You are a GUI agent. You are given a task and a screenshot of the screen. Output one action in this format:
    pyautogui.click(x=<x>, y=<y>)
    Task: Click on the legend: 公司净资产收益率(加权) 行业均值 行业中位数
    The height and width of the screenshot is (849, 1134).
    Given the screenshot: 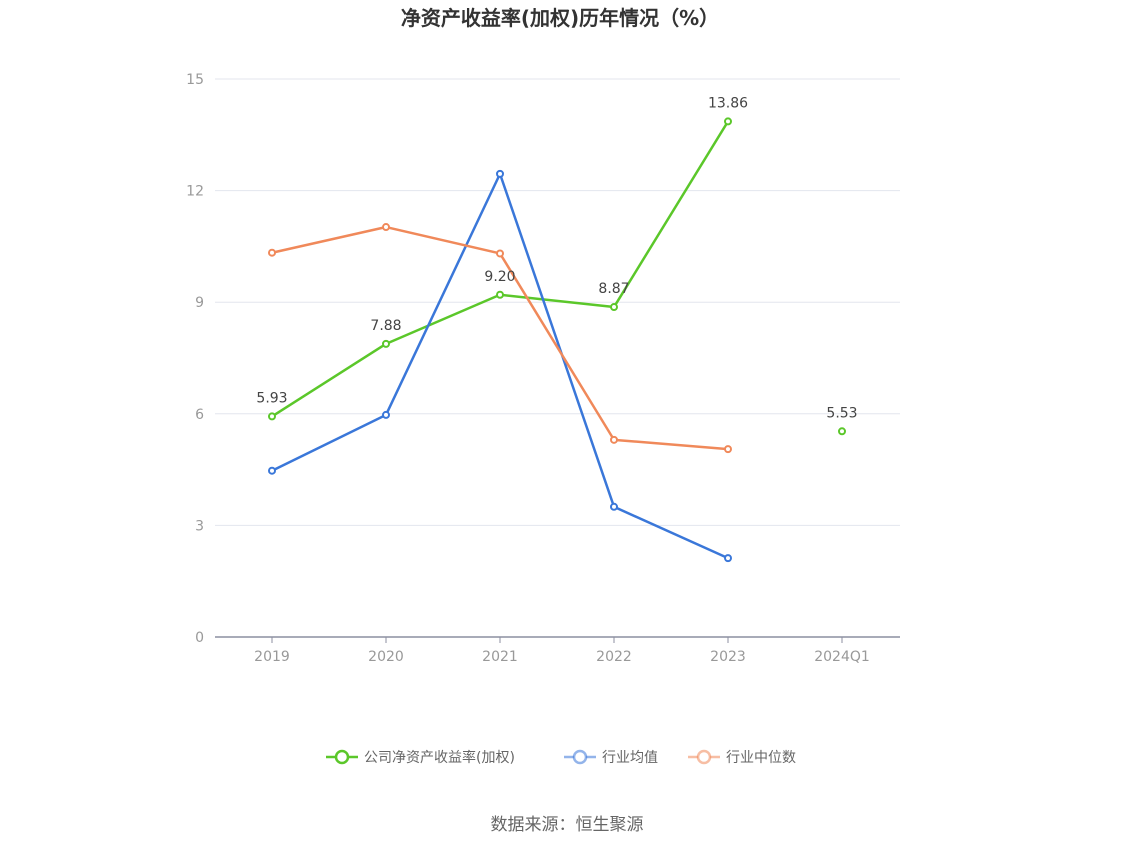 What is the action you would take?
    pyautogui.click(x=561, y=757)
    